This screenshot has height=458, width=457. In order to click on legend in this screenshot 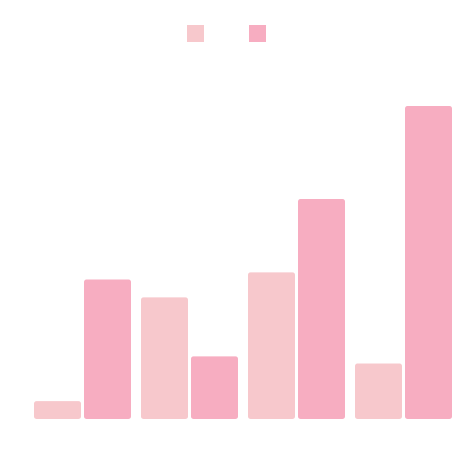, I will do `click(226, 33)`.